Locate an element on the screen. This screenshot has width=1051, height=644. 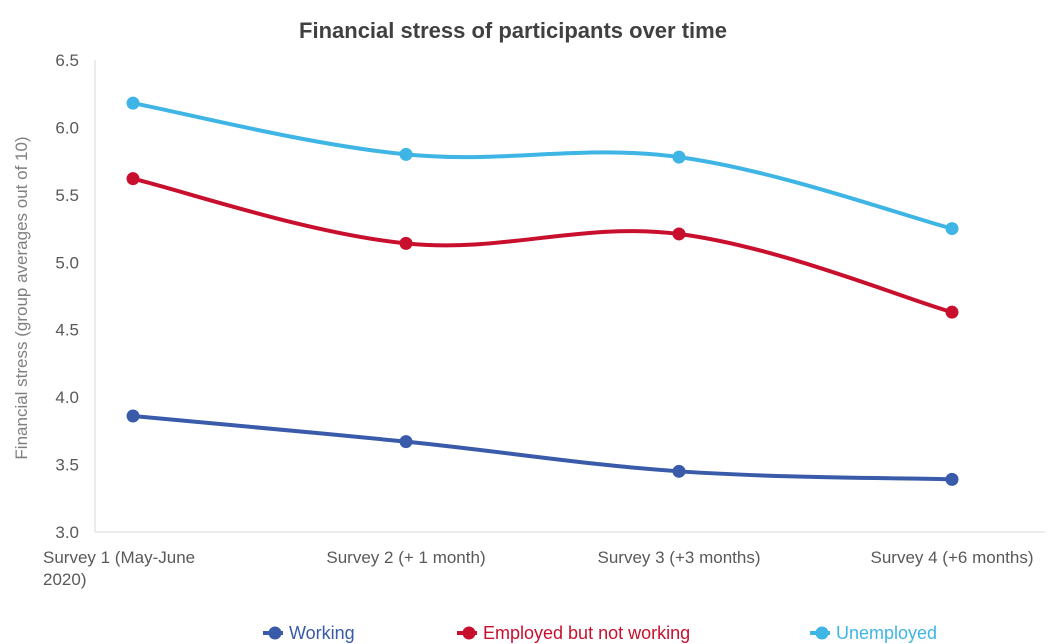
x-tick-label-line: Survey 4 (+6 months) is located at coordinates (952, 557).